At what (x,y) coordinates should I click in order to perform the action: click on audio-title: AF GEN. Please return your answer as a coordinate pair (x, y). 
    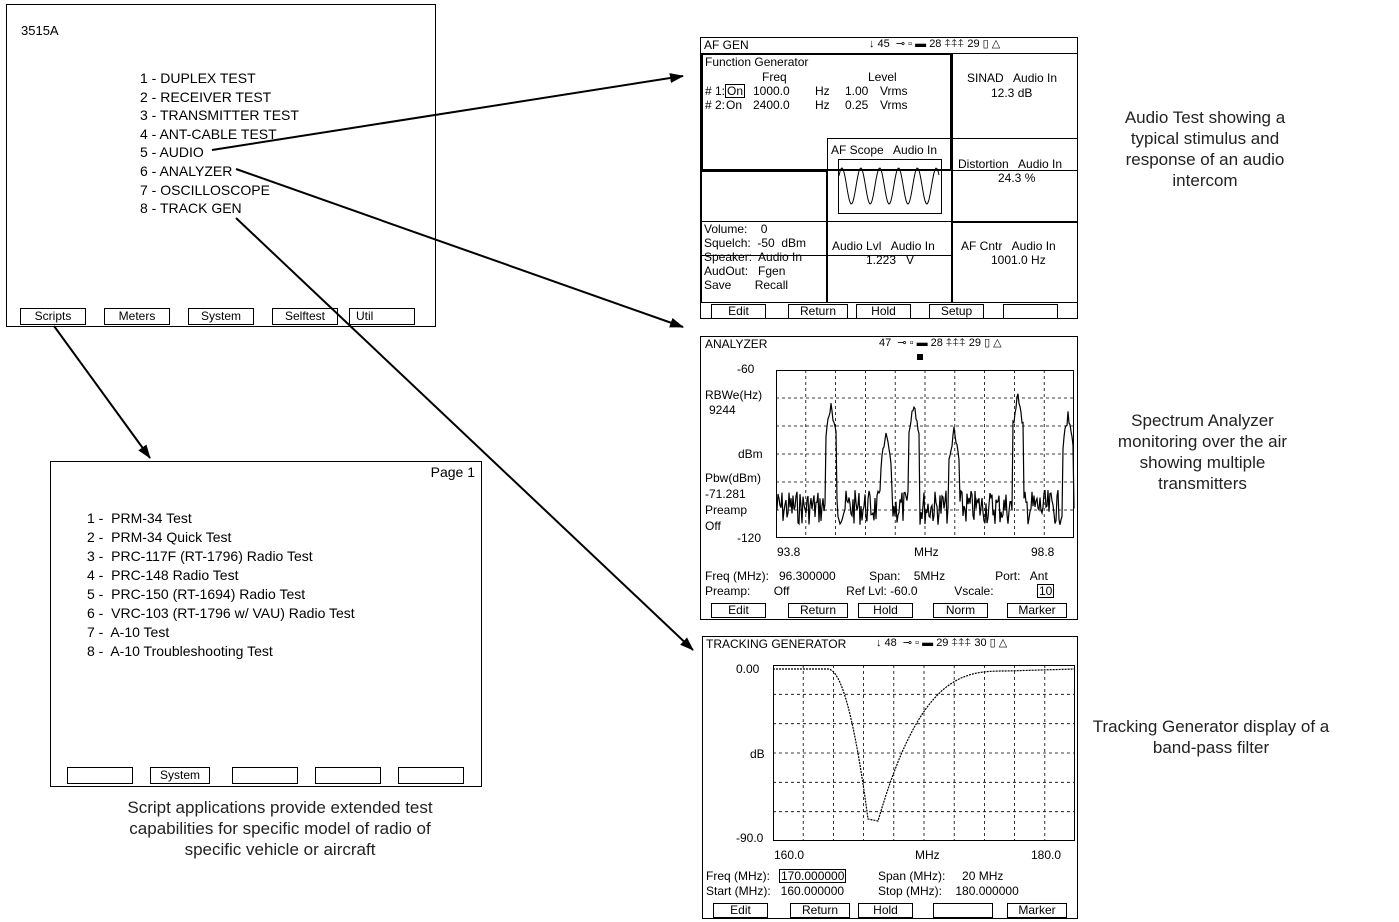
    Looking at the image, I should click on (726, 45).